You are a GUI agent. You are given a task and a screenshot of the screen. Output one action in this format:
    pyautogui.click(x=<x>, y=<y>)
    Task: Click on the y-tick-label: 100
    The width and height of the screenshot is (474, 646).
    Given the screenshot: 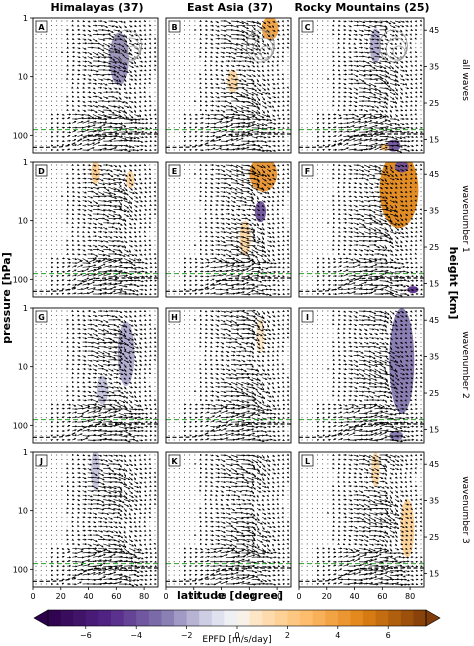 What is the action you would take?
    pyautogui.click(x=20, y=135)
    